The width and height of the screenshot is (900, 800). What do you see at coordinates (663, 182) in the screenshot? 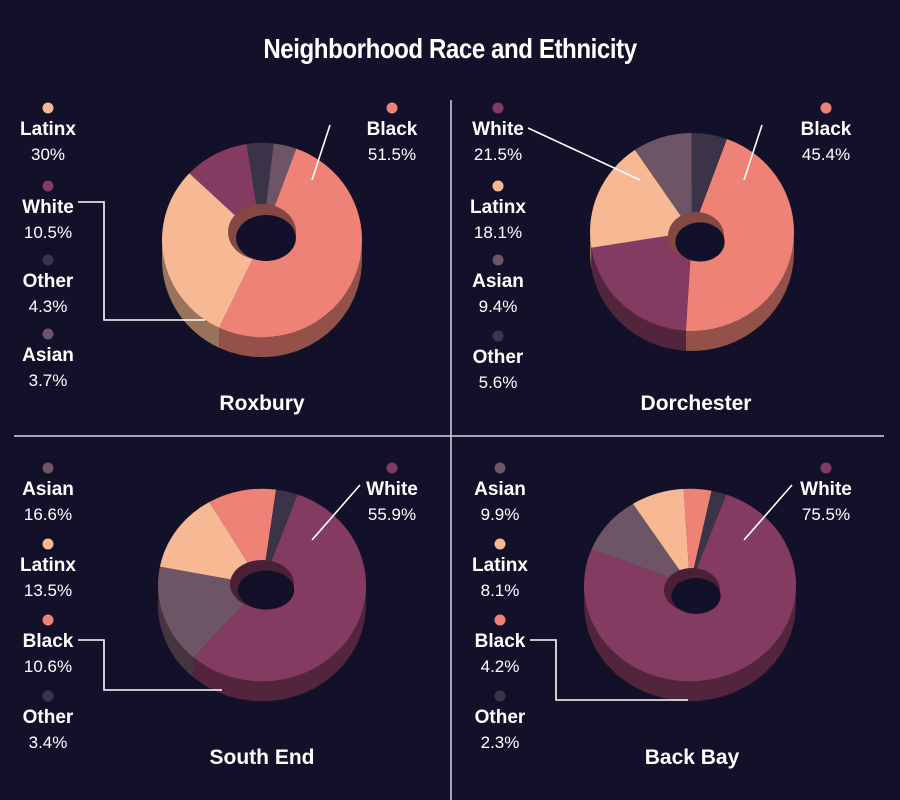
I see `donut-slice-asian-dorchester` at bounding box center [663, 182].